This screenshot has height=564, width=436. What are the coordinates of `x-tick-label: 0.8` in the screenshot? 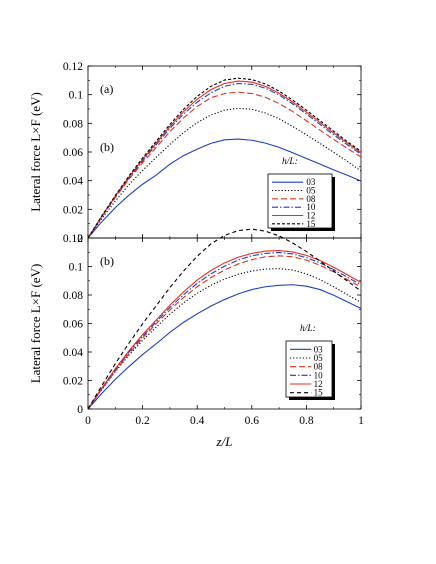 It's located at (306, 421).